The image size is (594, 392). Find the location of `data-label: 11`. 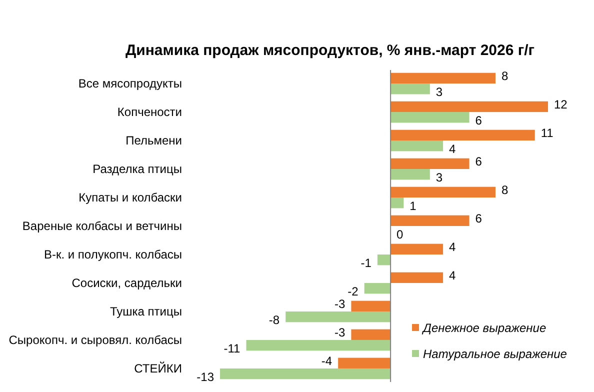

data-label: 11 is located at coordinates (547, 133).